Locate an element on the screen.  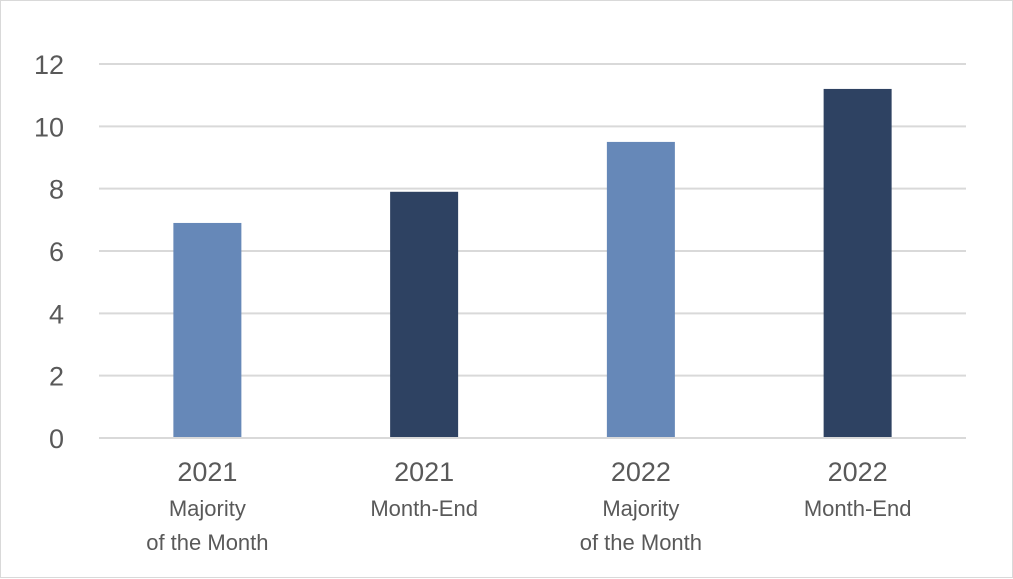
y-tick-label-10: 10 is located at coordinates (49, 127).